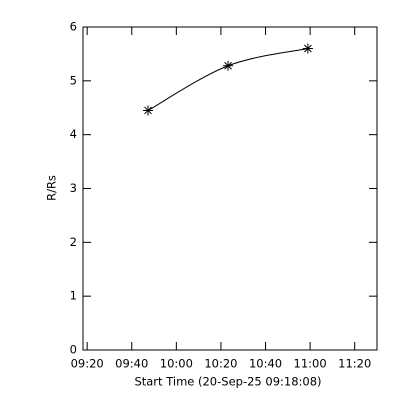  Describe the element at coordinates (73, 188) in the screenshot. I see `y-tick-label: 3` at that location.